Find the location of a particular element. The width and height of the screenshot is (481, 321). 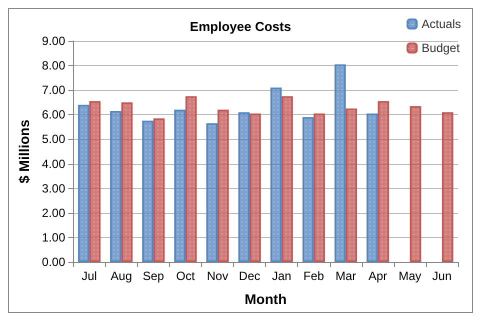

y-tick-label: 6.00 is located at coordinates (54, 115).